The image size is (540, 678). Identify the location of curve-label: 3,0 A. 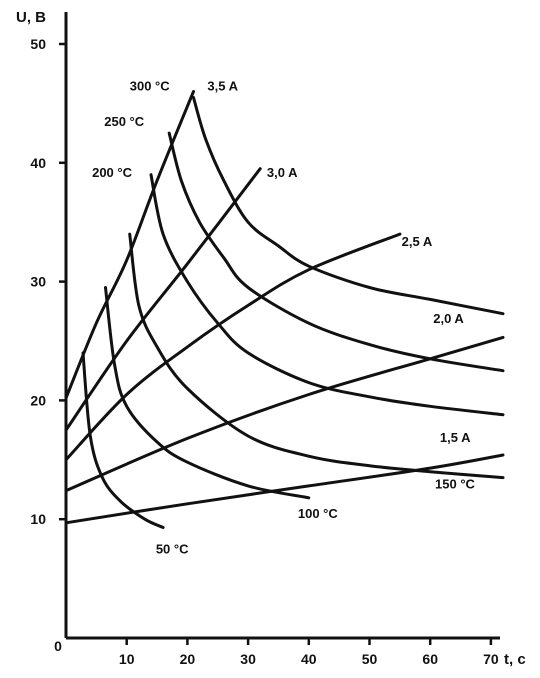
(282, 172).